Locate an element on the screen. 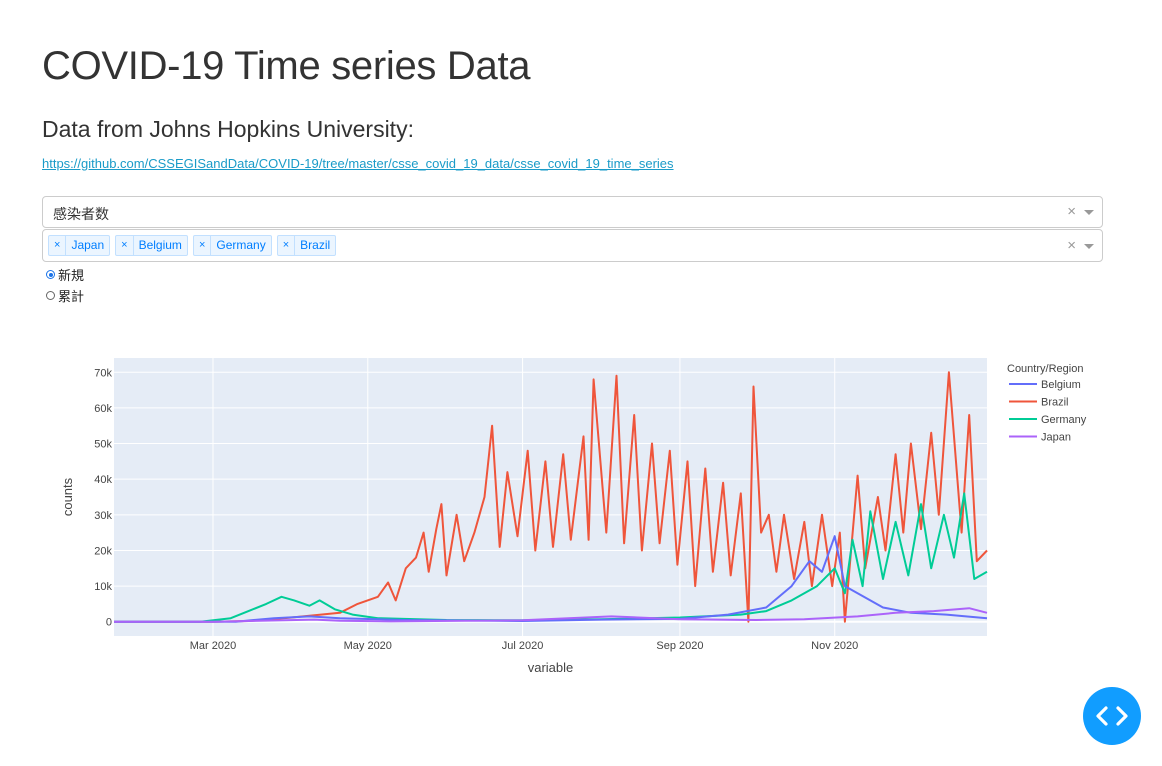 The height and width of the screenshot is (766, 1162). series-line-belgium is located at coordinates (551, 579).